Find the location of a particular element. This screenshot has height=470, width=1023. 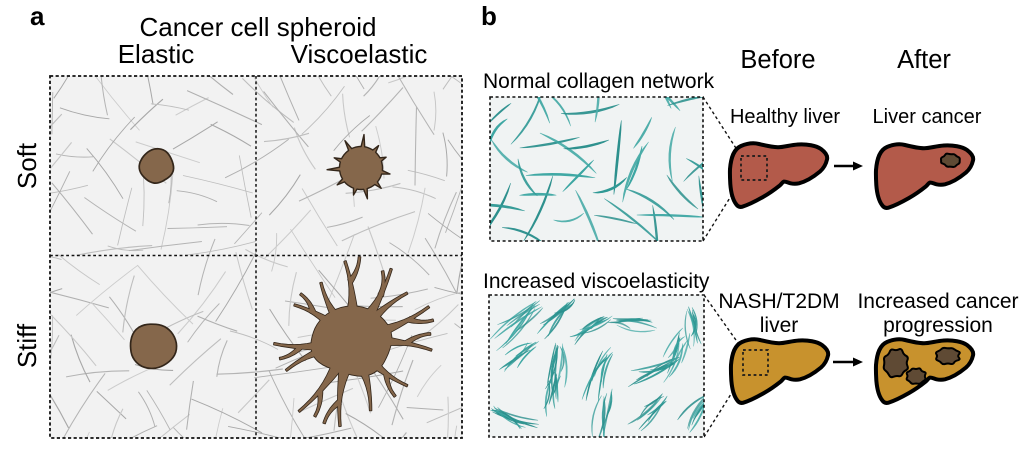

svg-text: a is located at coordinates (37, 16).